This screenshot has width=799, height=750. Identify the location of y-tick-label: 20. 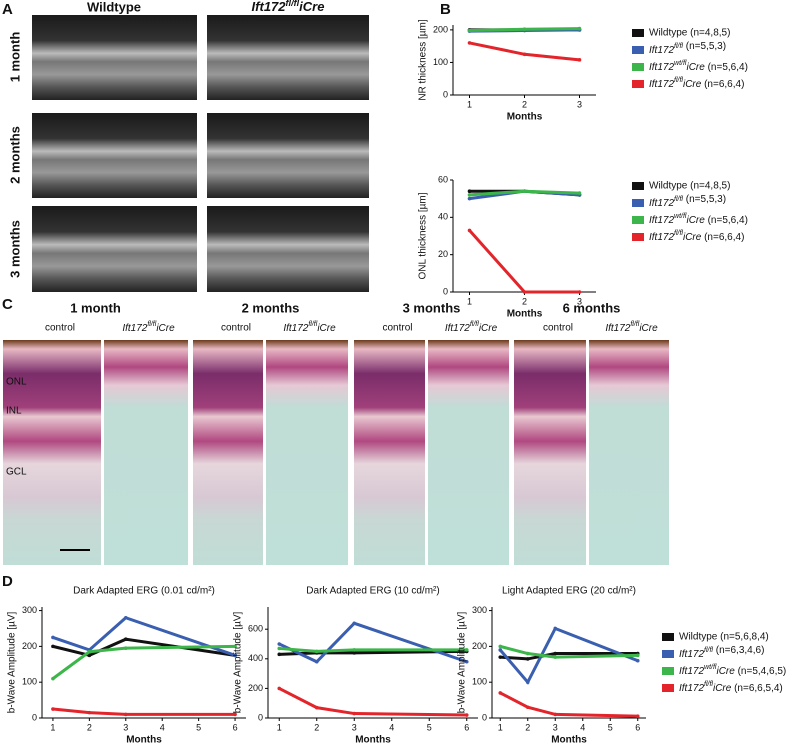
(443, 254).